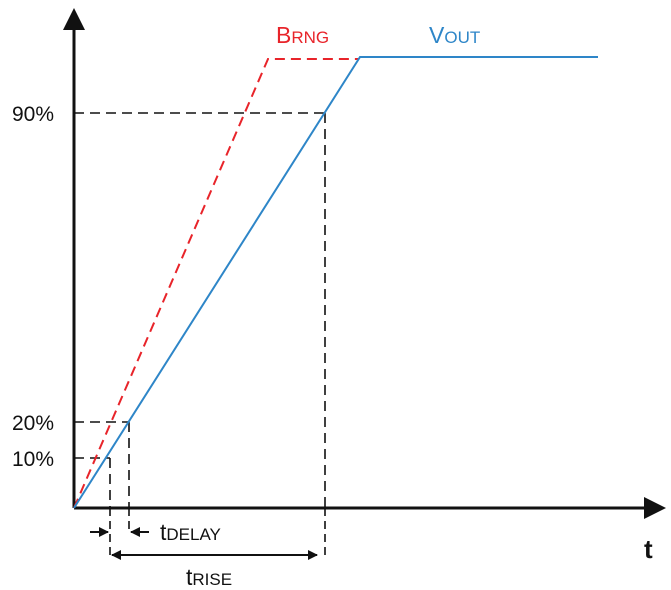  What do you see at coordinates (454, 35) in the screenshot?
I see `vout-label: VOUT` at bounding box center [454, 35].